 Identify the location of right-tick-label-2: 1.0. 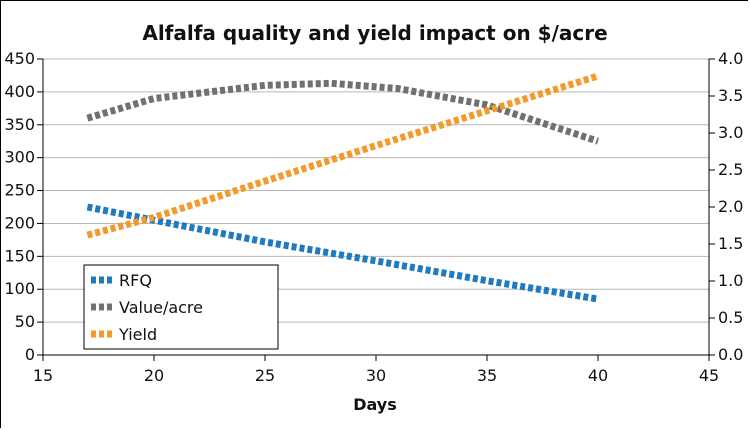
(730, 280).